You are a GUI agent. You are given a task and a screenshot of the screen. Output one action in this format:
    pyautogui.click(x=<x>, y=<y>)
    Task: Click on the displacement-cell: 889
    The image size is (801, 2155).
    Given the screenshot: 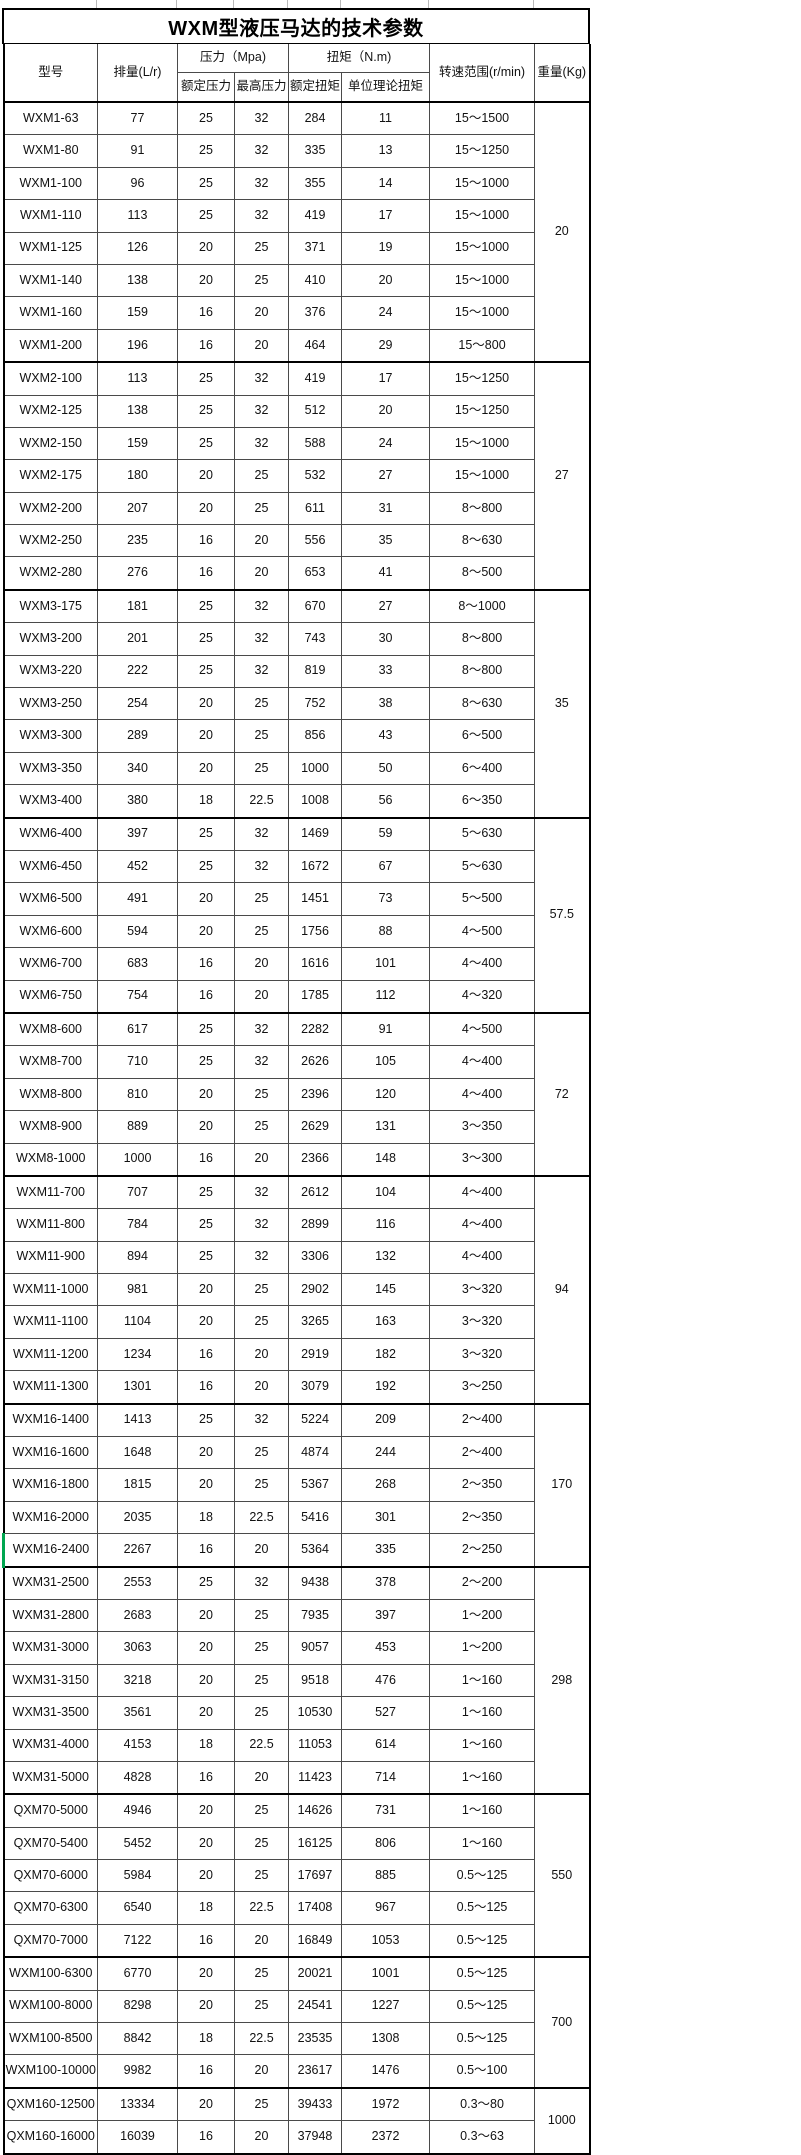 What is the action you would take?
    pyautogui.click(x=137, y=1127)
    